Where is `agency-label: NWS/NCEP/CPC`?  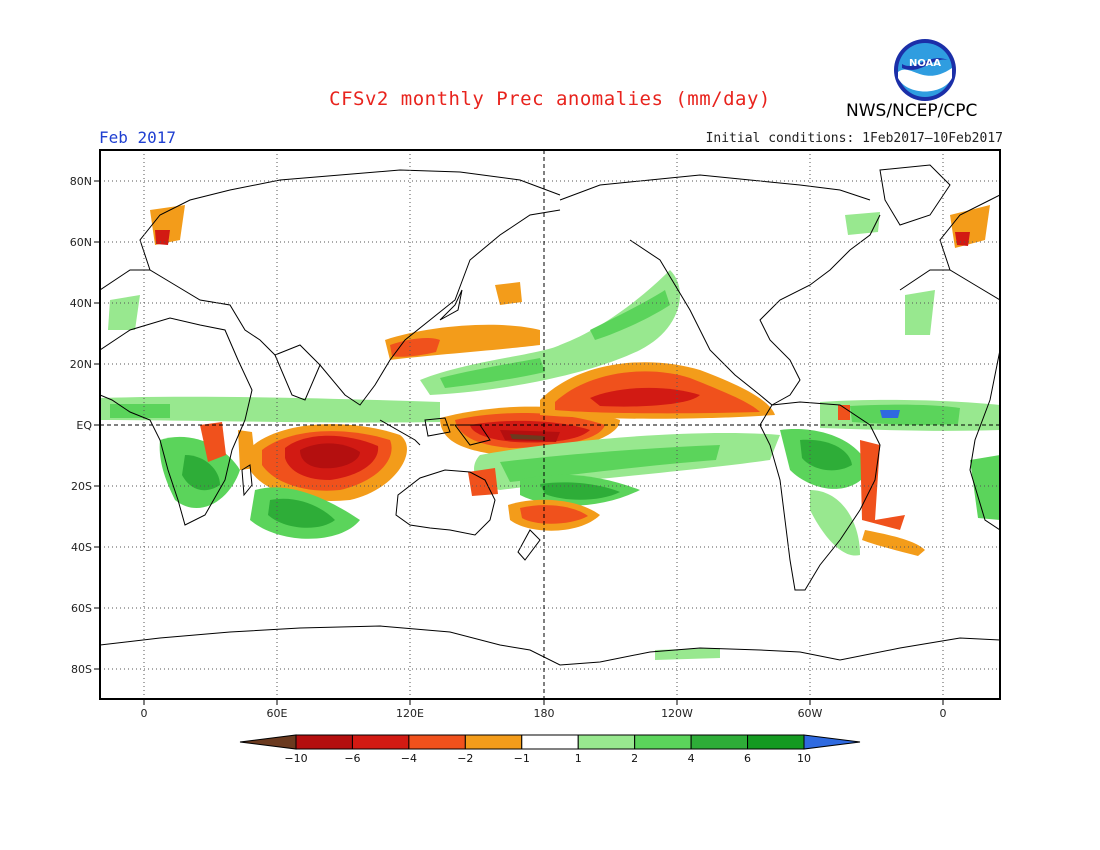 agency-label: NWS/NCEP/CPC is located at coordinates (912, 111).